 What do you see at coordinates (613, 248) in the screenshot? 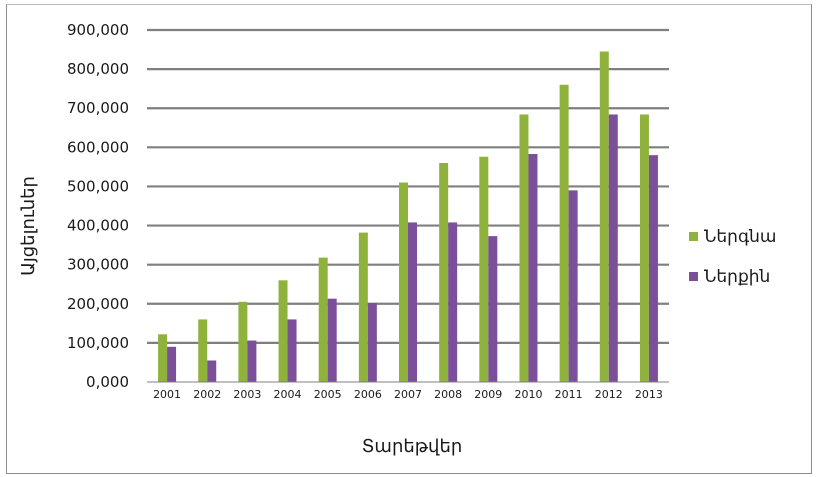
I see `bar-domestic-2012` at bounding box center [613, 248].